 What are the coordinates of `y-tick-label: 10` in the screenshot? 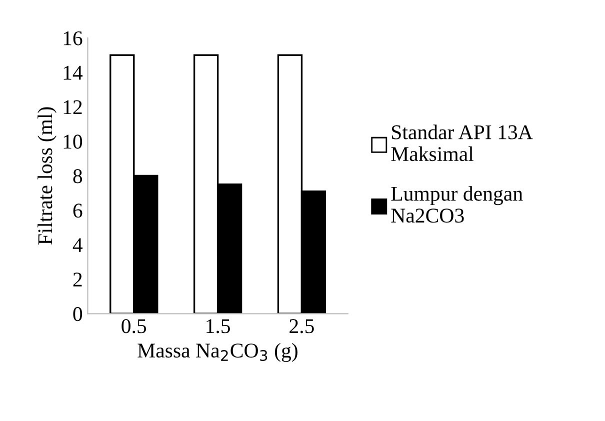 It's located at (73, 141).